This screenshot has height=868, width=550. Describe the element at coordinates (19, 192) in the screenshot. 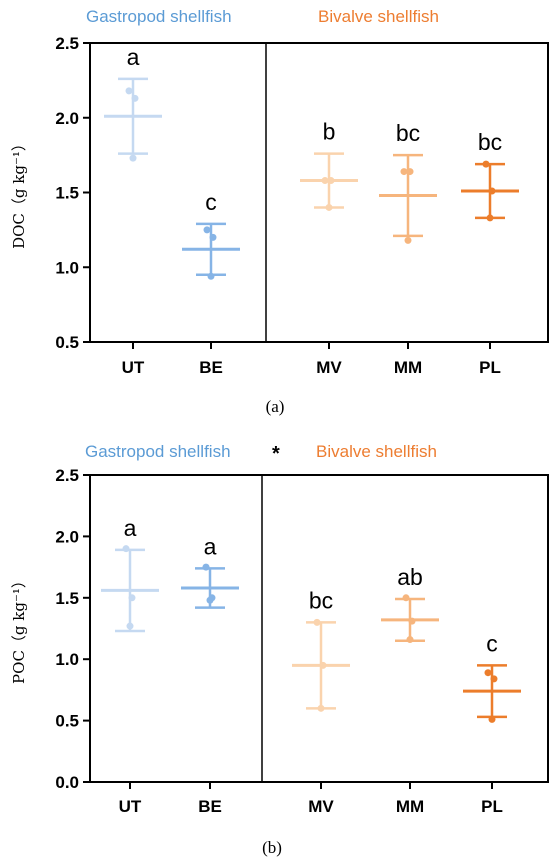

I see `y-axis-label: DOC（g kg⁻¹）` at that location.